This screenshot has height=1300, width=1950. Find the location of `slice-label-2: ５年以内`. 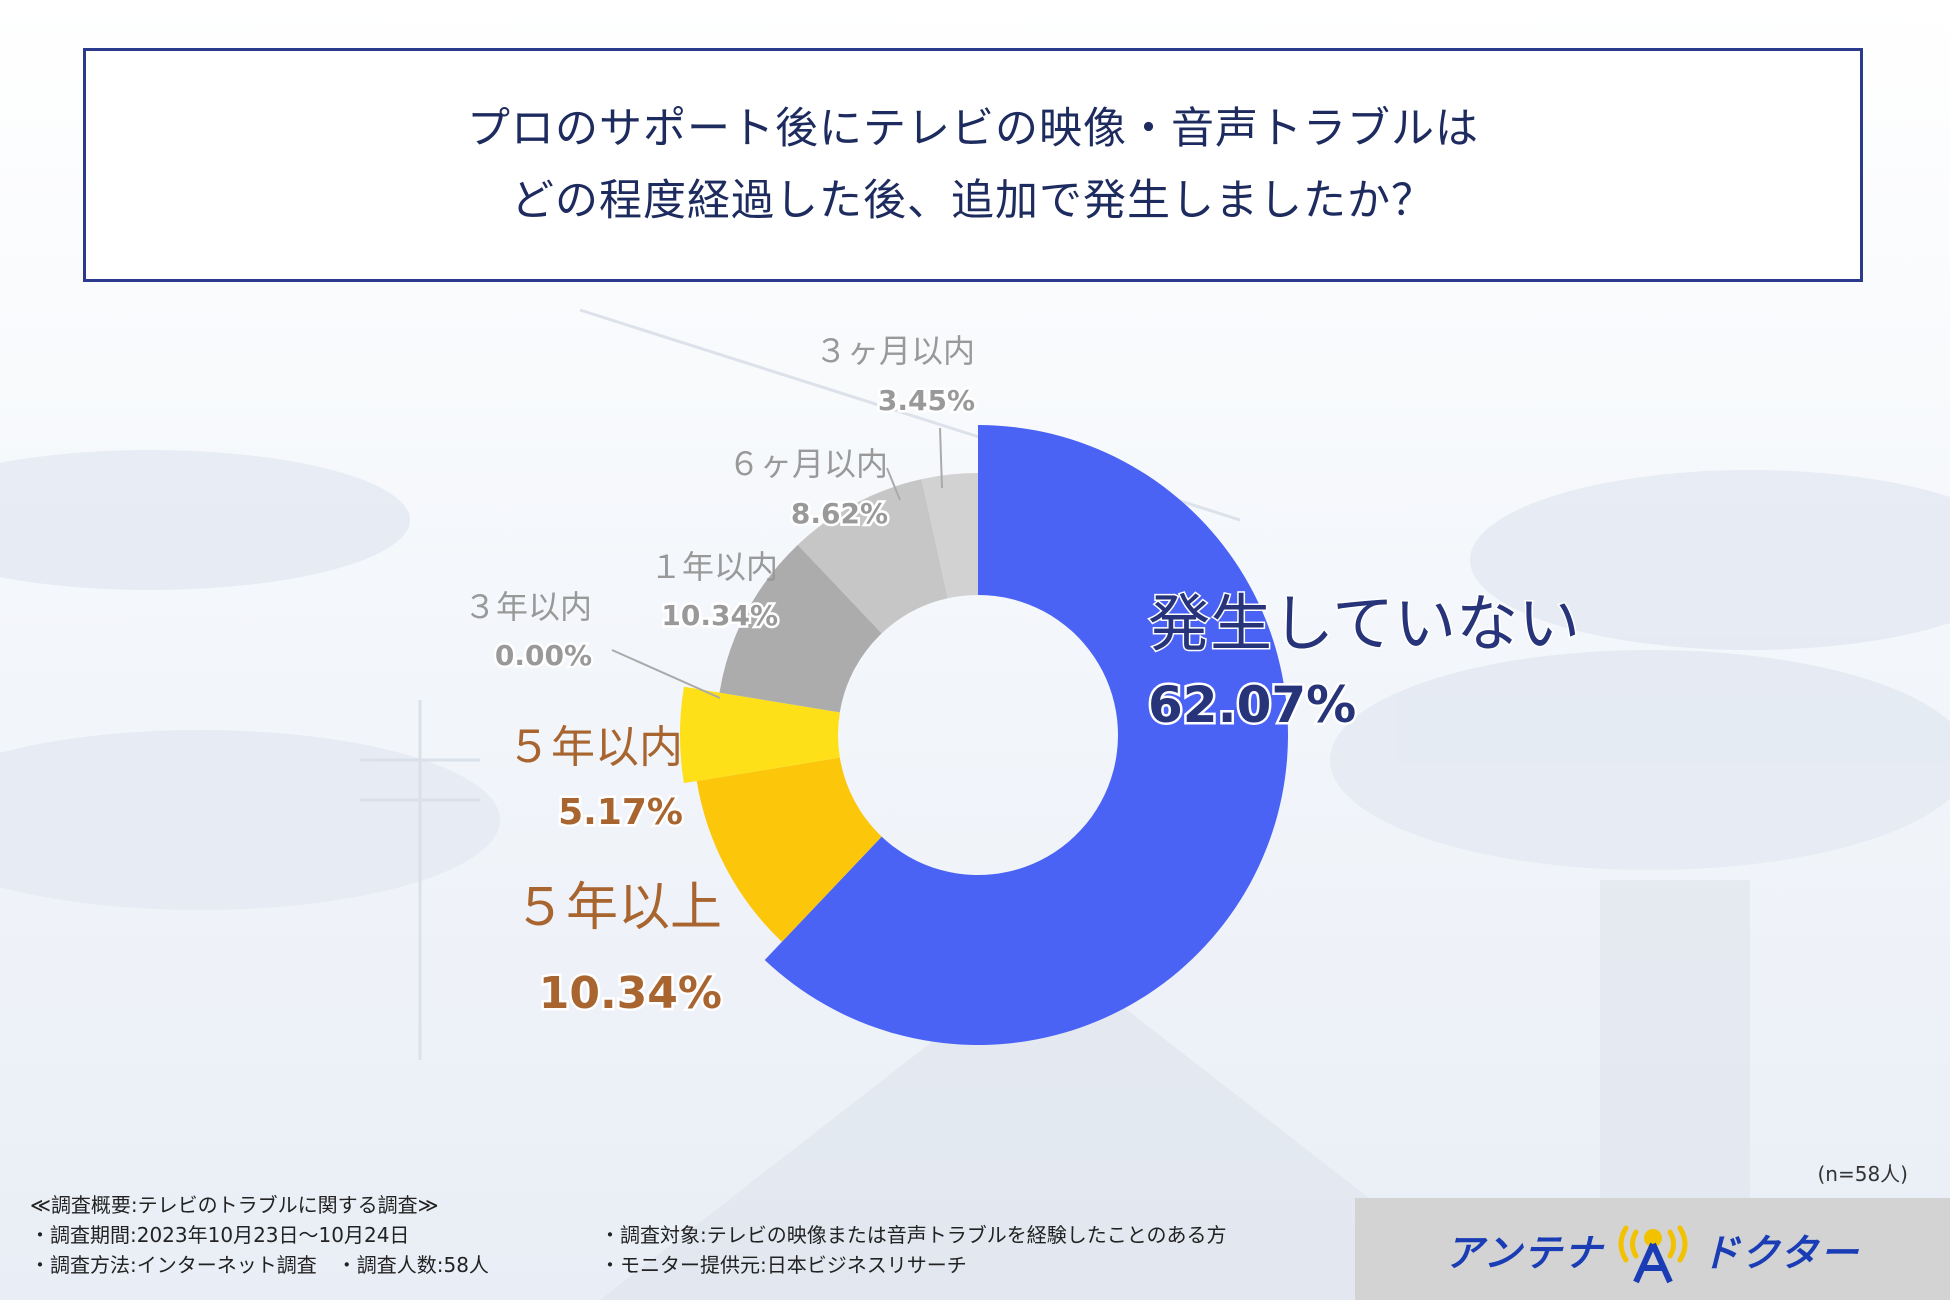

slice-label-2: ５年以内 is located at coordinates (595, 747).